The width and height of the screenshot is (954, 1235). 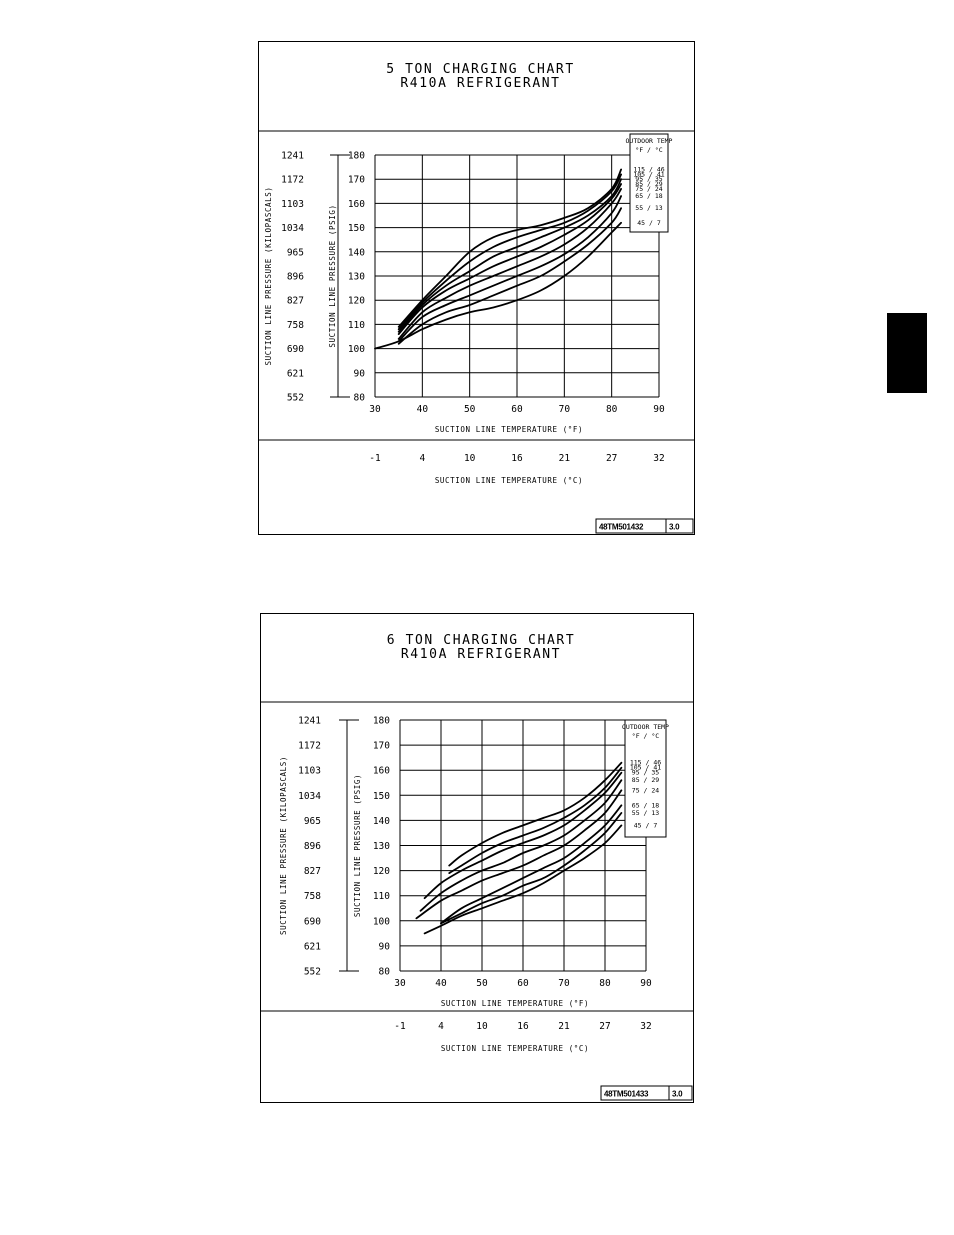 I want to click on kpa-tick-label: 1103, so click(x=309, y=771).